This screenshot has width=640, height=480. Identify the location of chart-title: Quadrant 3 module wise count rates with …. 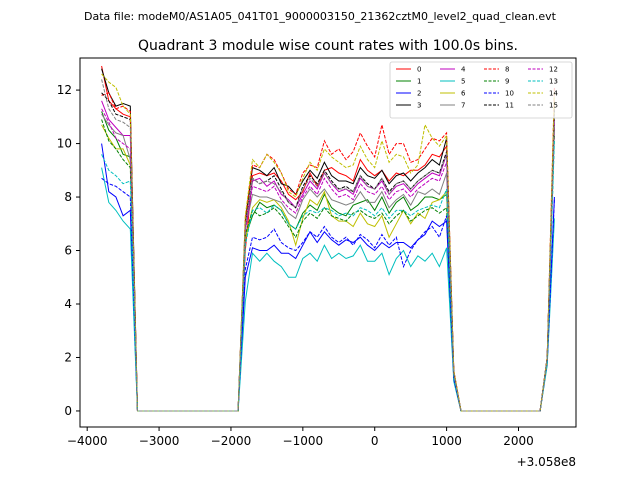
(328, 46).